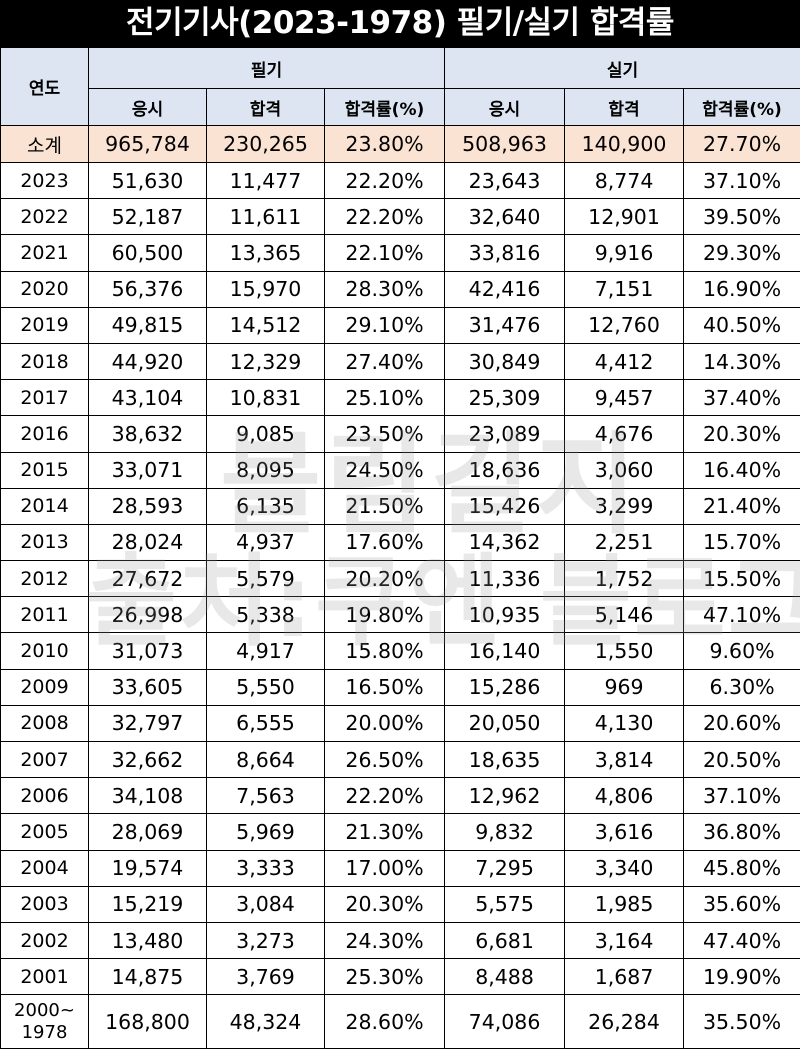 This screenshot has width=800, height=1057. I want to click on table-row: 2014 28,593 6,135 21.50% 15,426 3,299 21.40%, so click(400, 506).